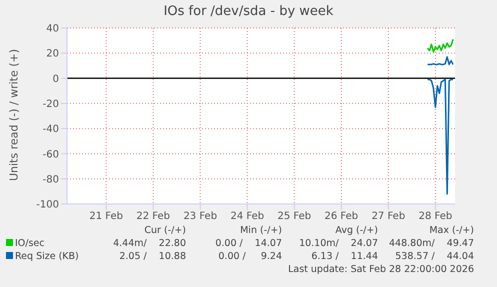 This screenshot has height=287, width=497. I want to click on x-tick-label: 23 Feb, so click(200, 216).